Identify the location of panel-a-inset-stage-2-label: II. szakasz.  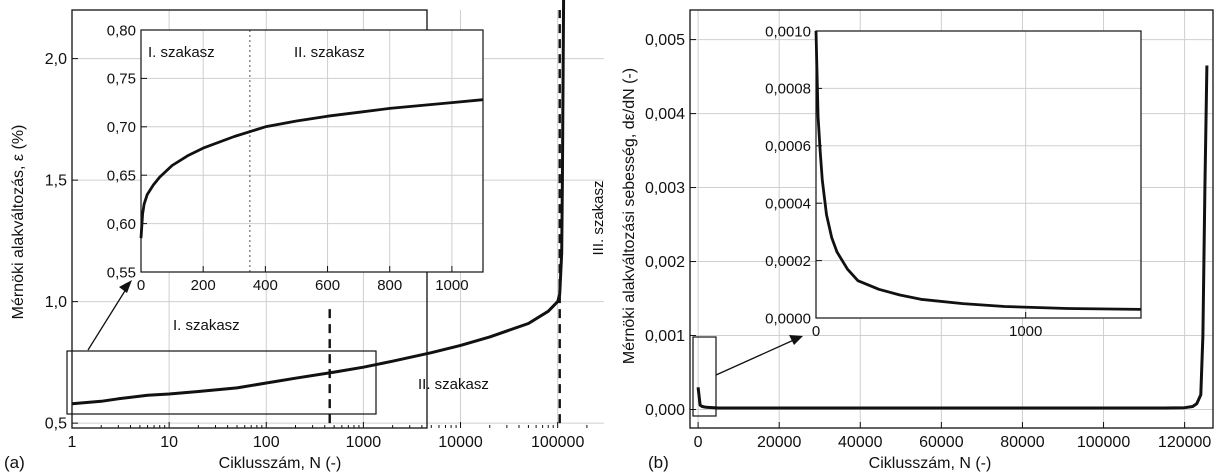
(329, 52).